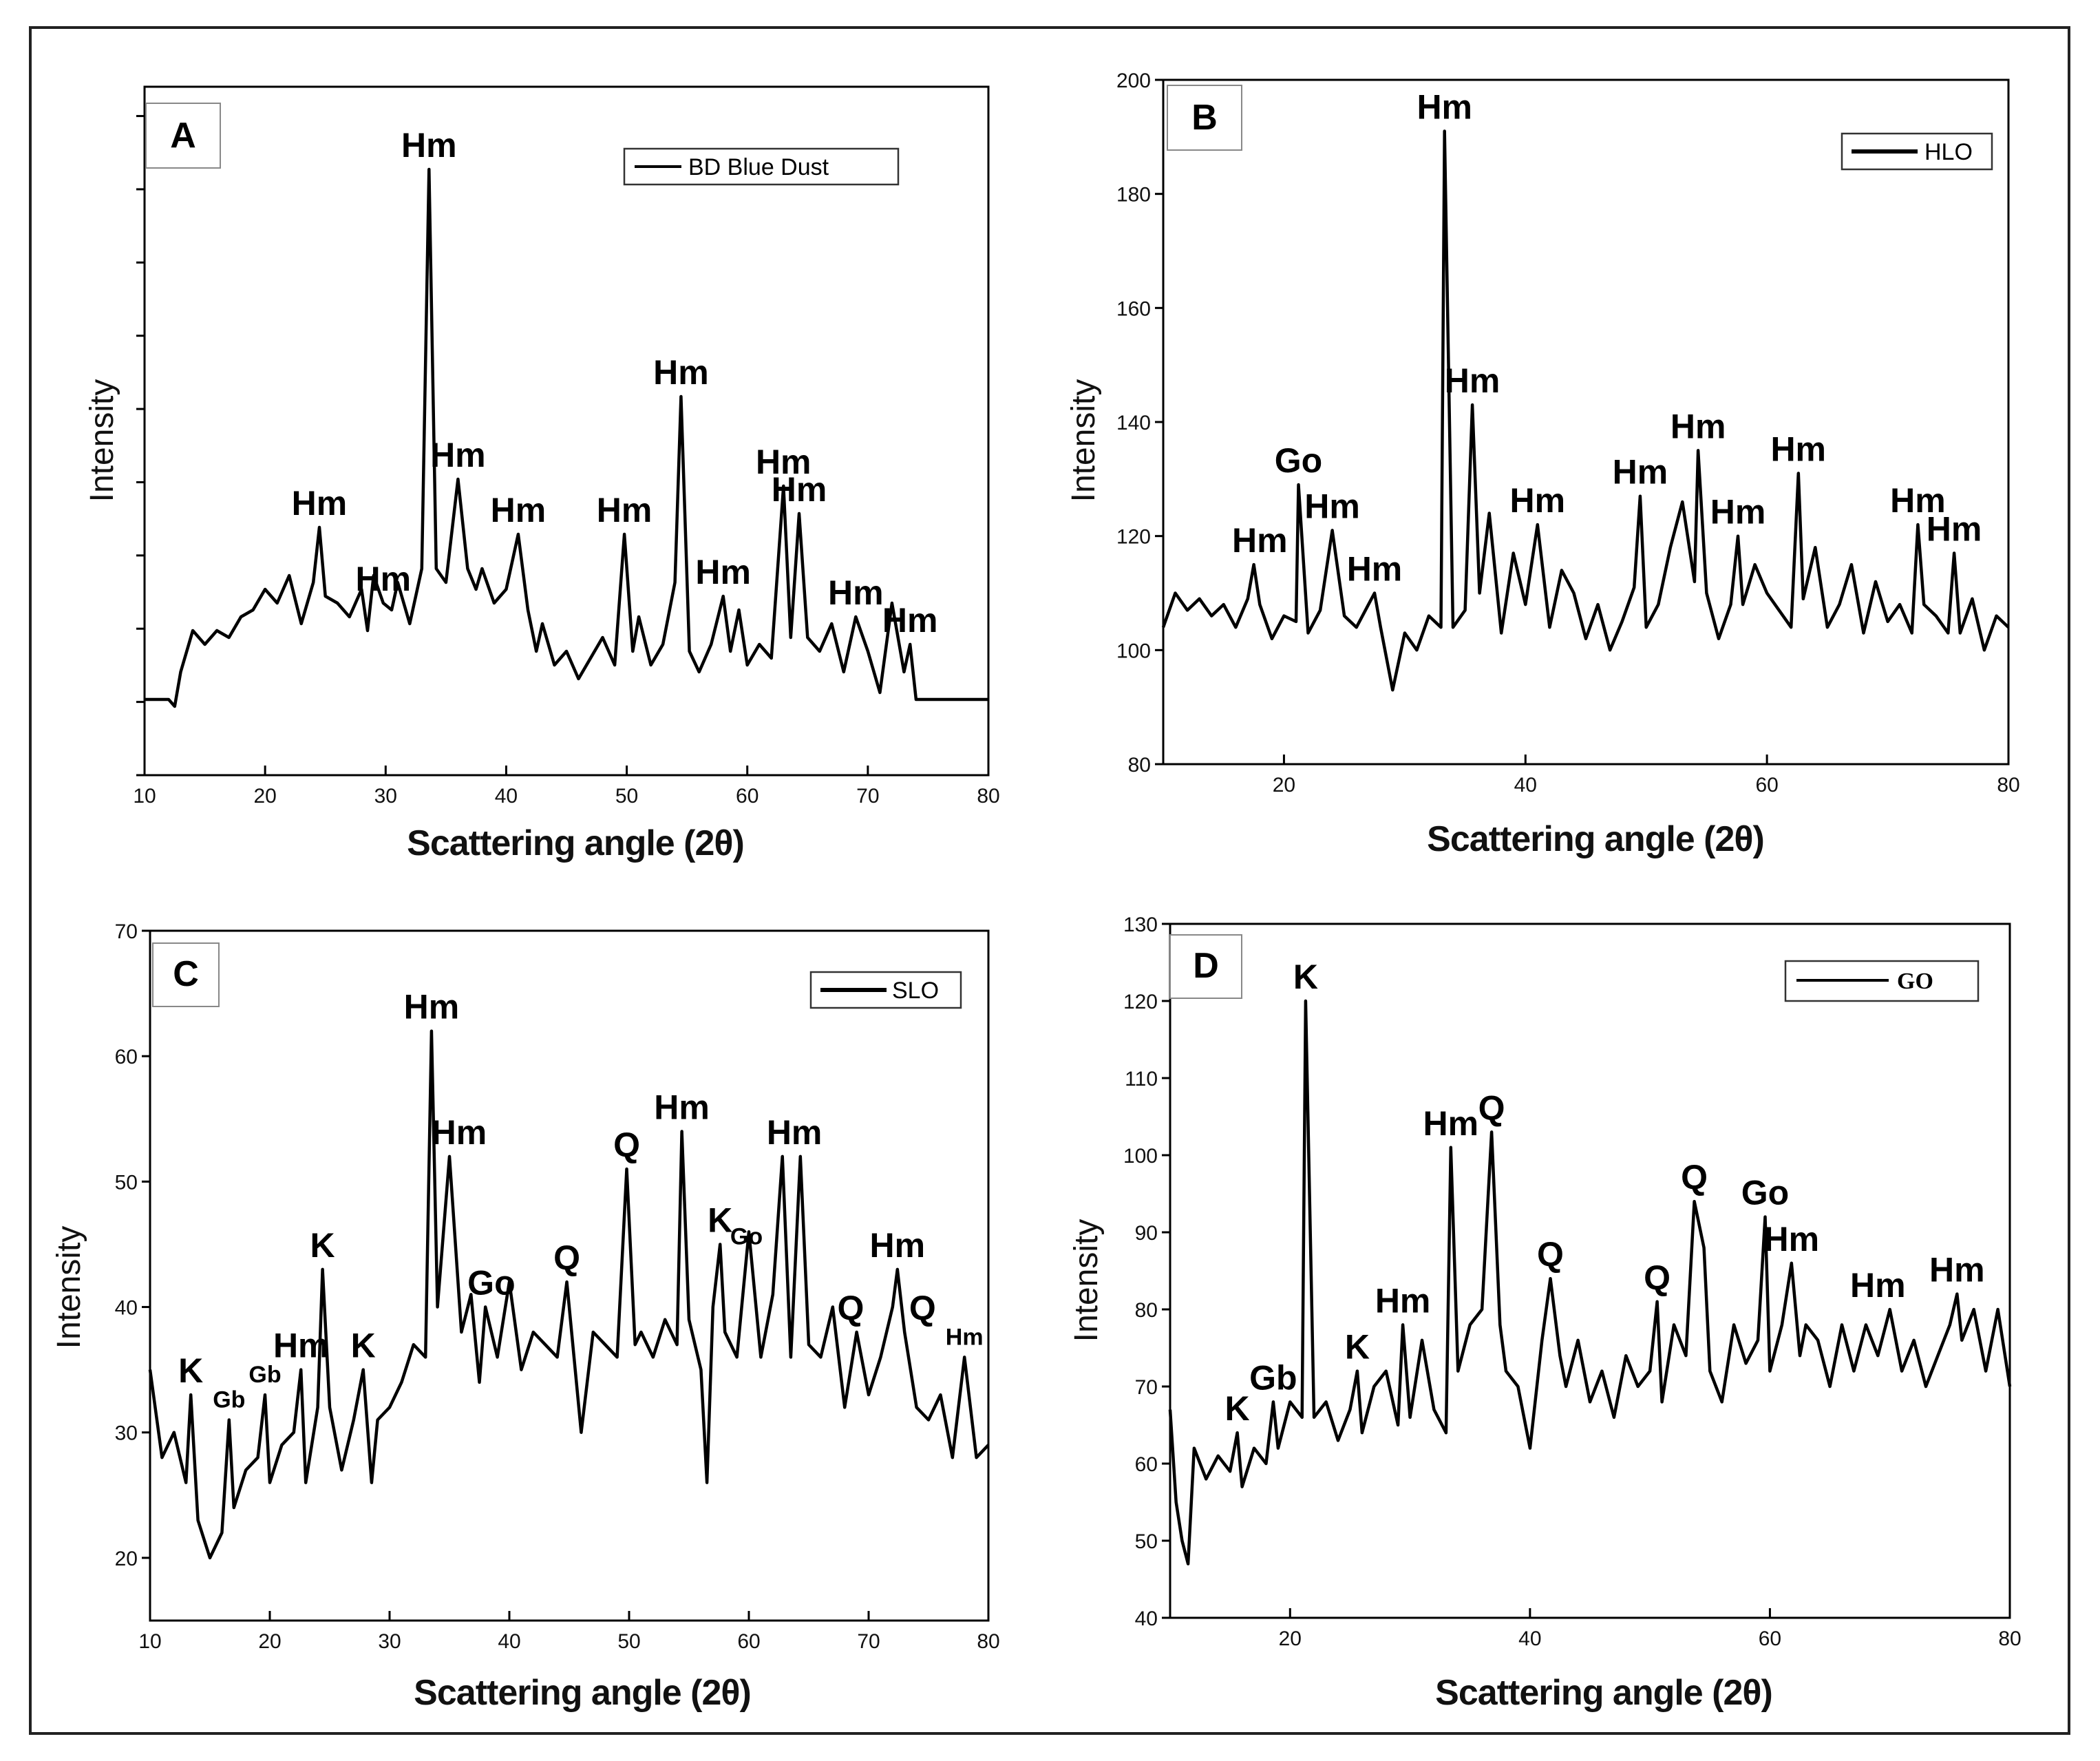 This screenshot has width=2100, height=1761. Describe the element at coordinates (126, 1433) in the screenshot. I see `panel-c-y-tick-label: 30` at that location.